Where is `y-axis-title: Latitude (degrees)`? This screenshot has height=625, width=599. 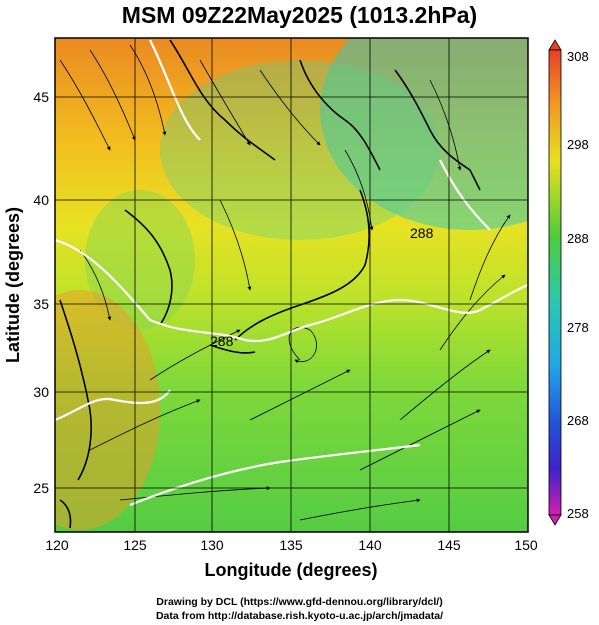
y-axis-title: Latitude (degrees) is located at coordinates (13, 285).